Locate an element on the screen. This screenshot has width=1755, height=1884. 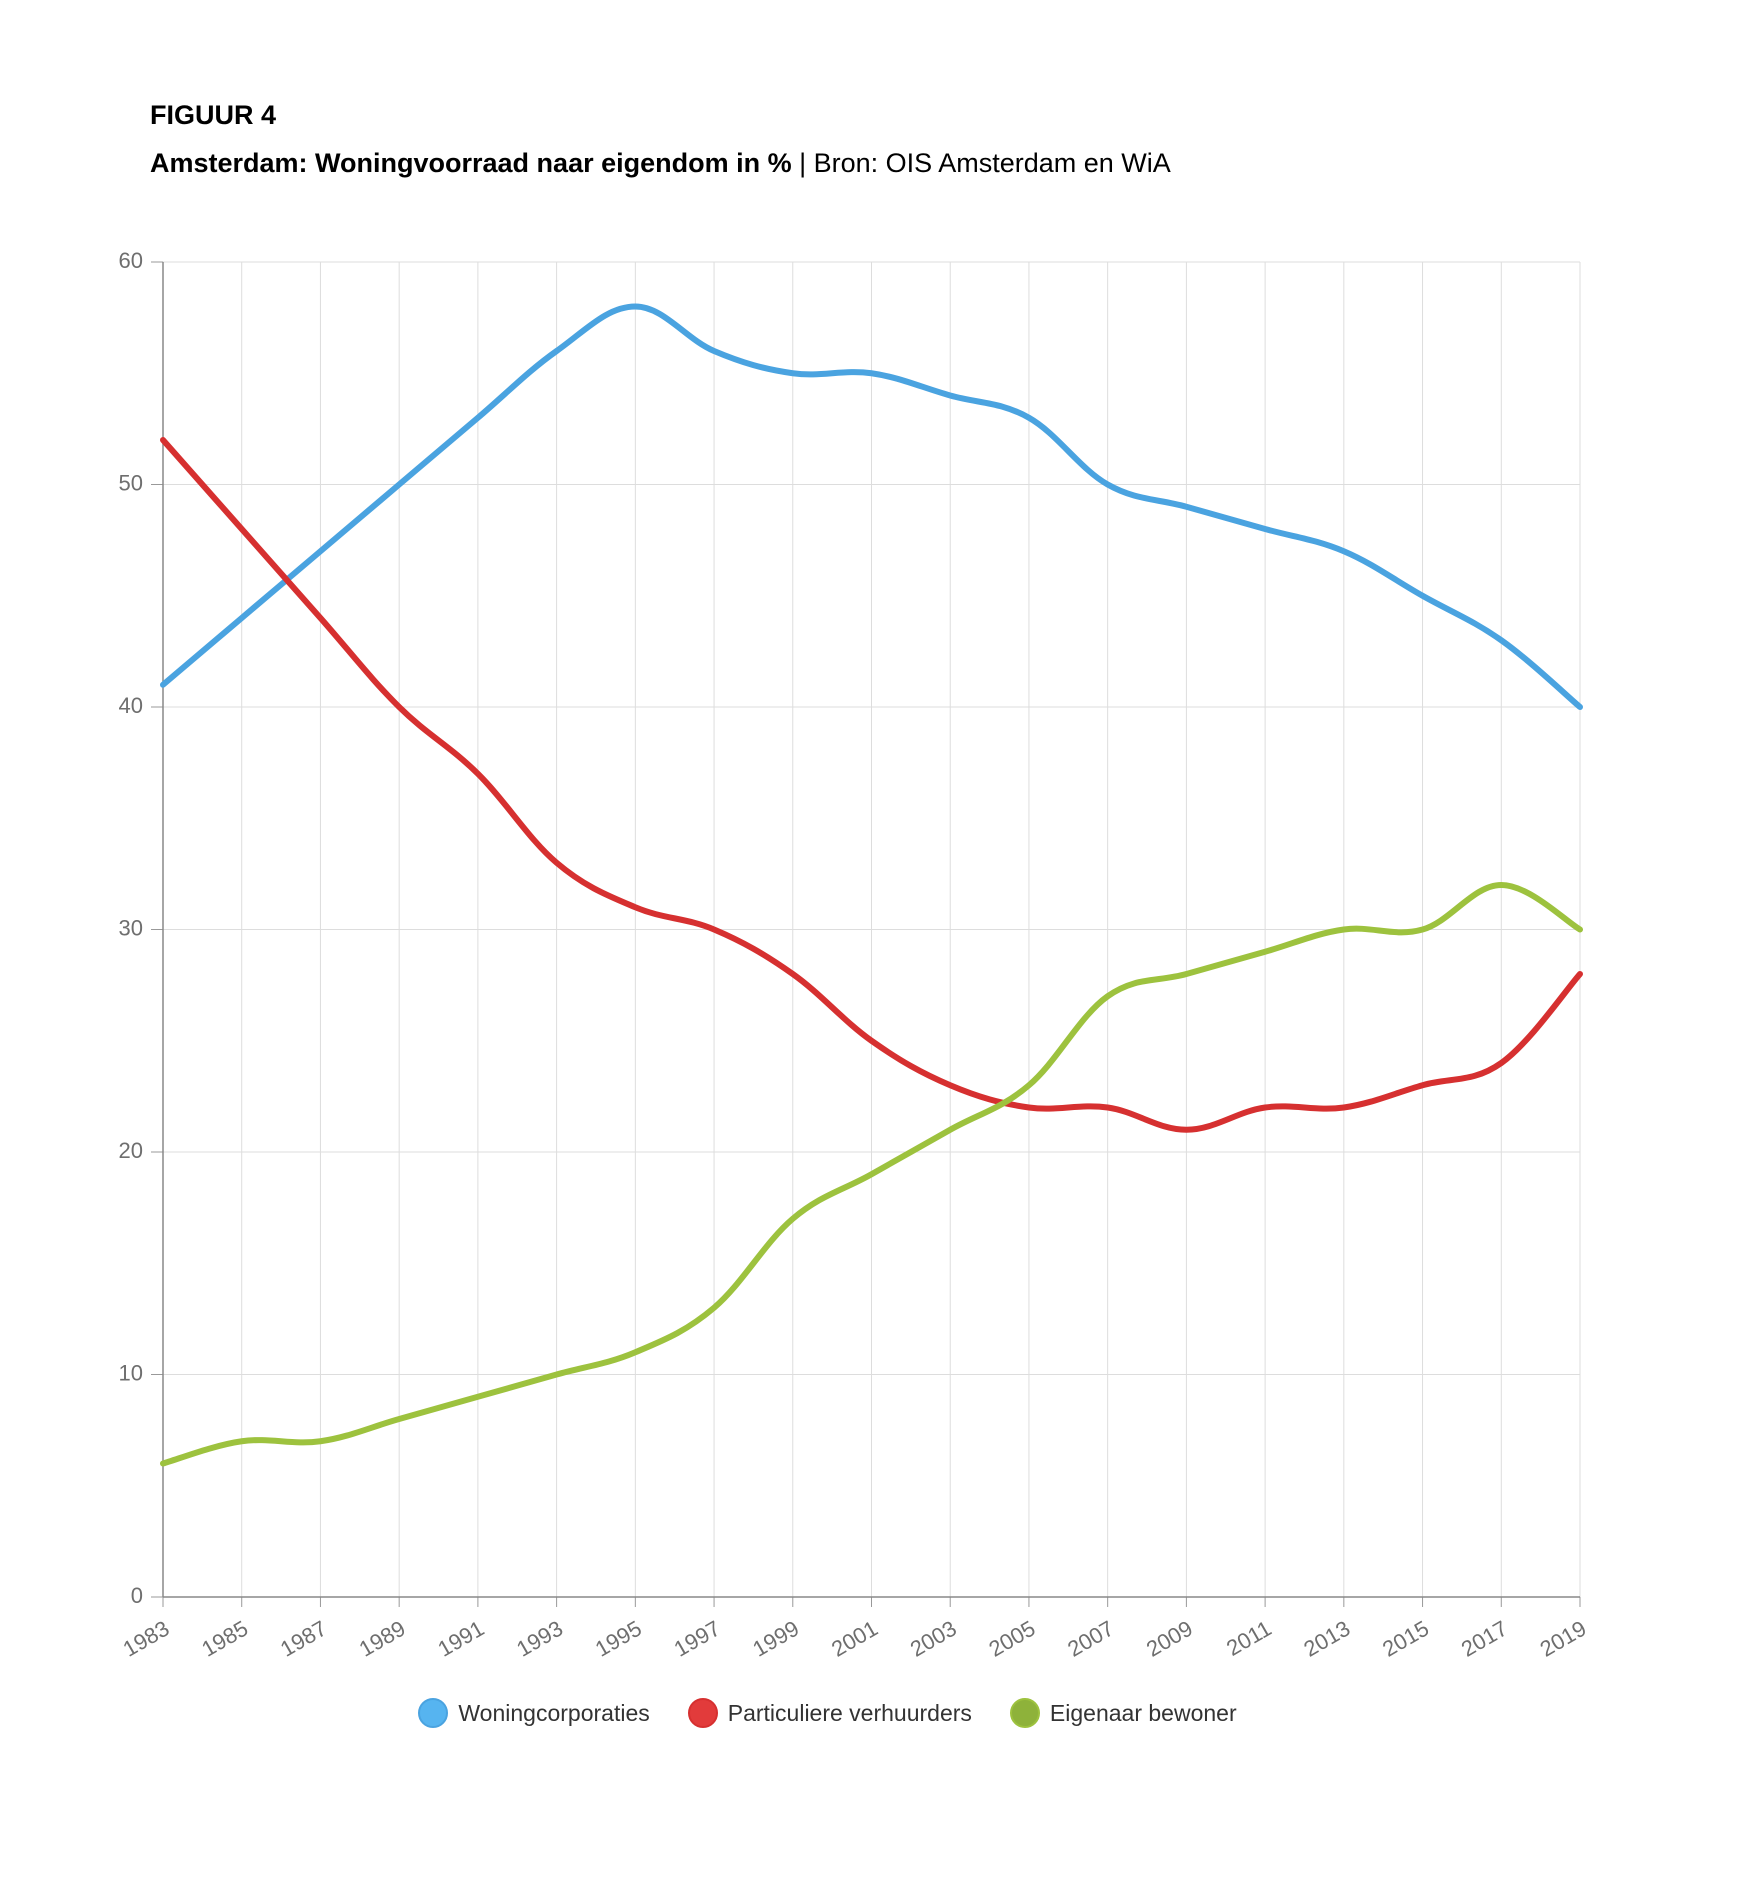
x-tick-label: 2015 is located at coordinates (1405, 1639).